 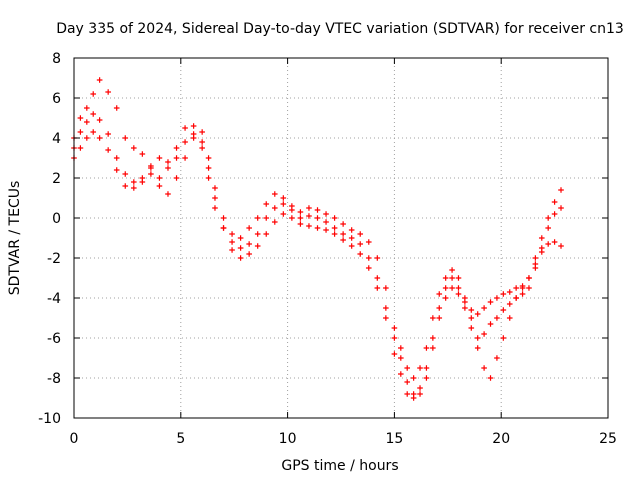 What do you see at coordinates (56, 99) in the screenshot?
I see `y-tick-label: 6` at bounding box center [56, 99].